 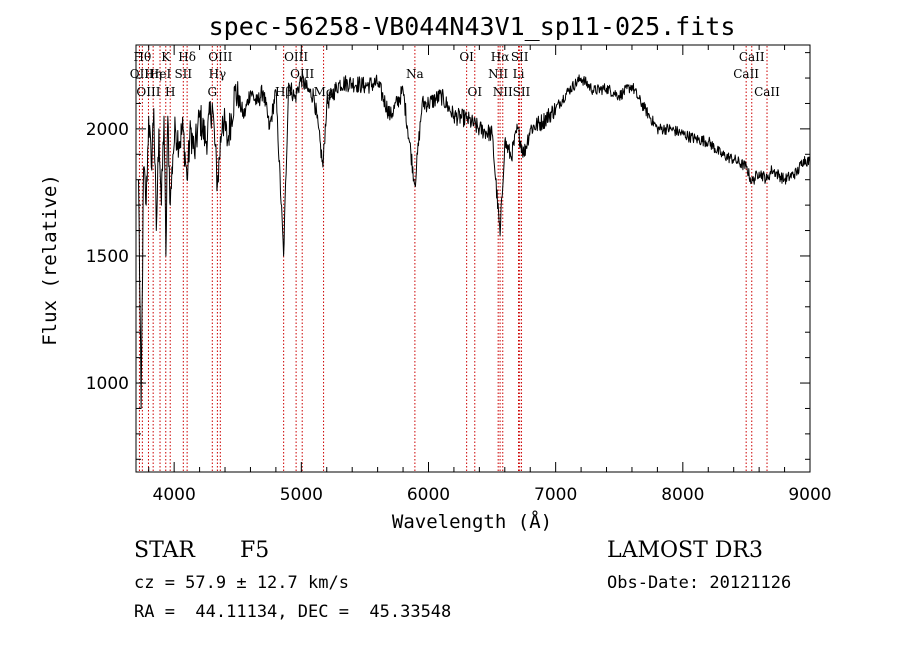 I want to click on chart-title: spec-56258-VB044N43V1_sp11-025.fits, so click(x=472, y=26).